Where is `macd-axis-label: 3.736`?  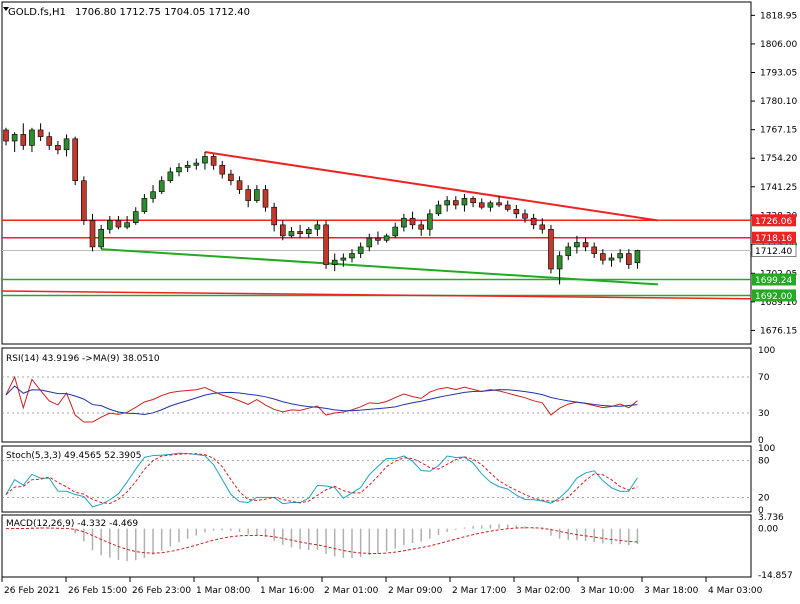 macd-axis-label: 3.736 is located at coordinates (771, 518).